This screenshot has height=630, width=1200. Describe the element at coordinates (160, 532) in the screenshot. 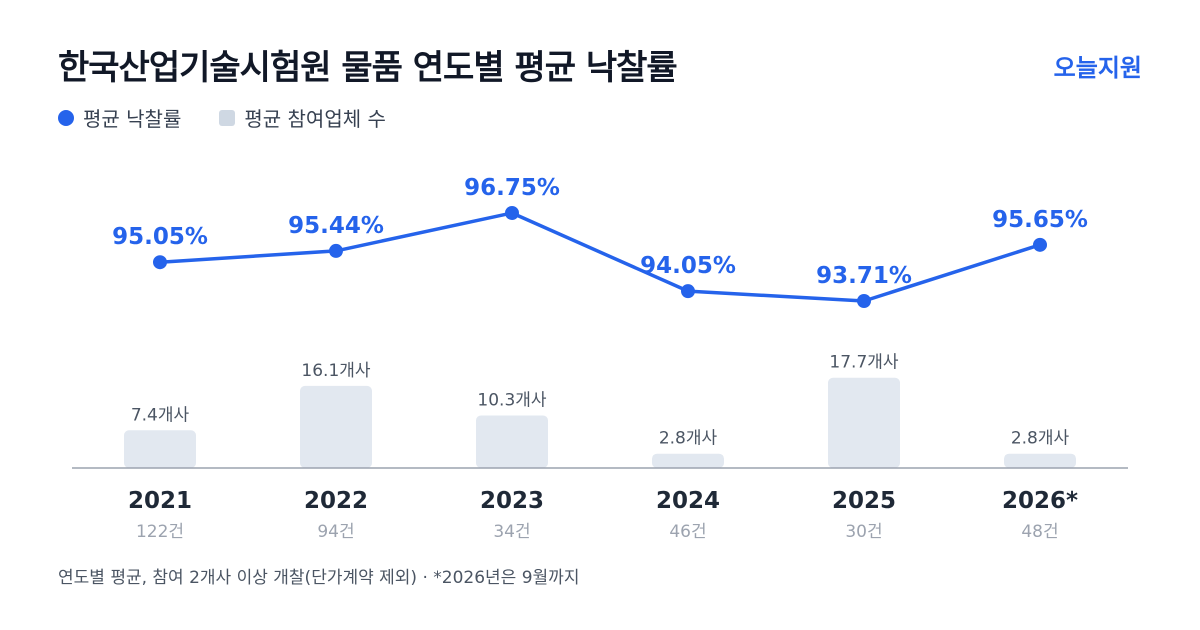

I see `x-sublabel-0: 122건` at that location.